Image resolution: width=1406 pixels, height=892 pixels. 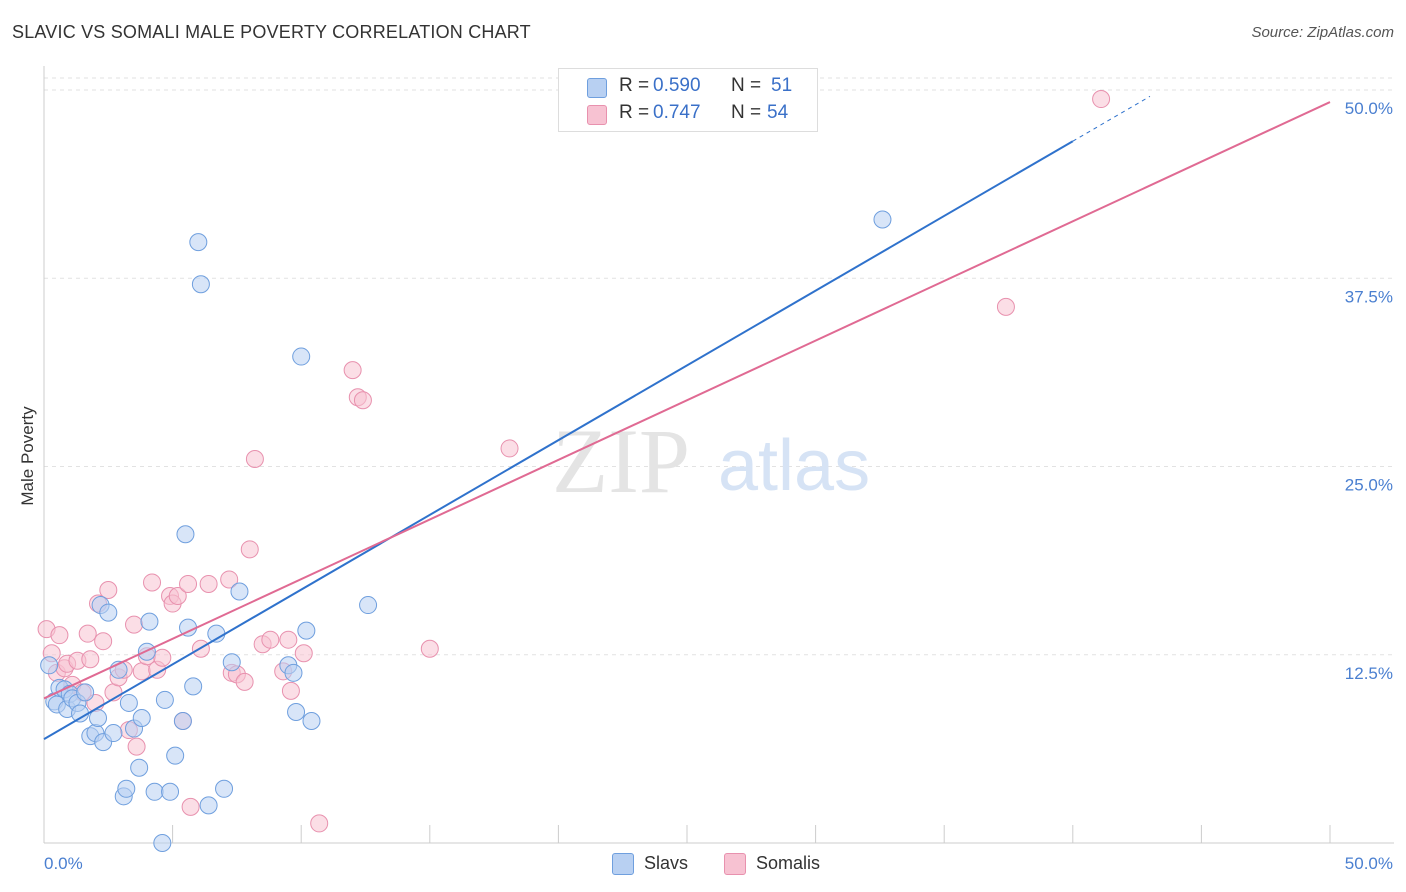 What do you see at coordinates (688, 100) in the screenshot?
I see `correlation-legend: R = 0.590 N = 51 R = 0.747 N = 54` at bounding box center [688, 100].